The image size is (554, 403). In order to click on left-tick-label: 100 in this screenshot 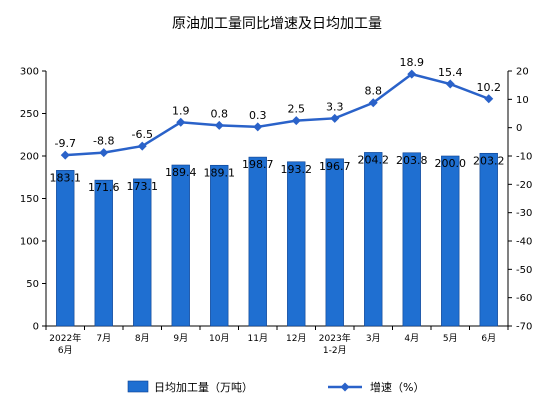, I will do `click(29, 242)`.